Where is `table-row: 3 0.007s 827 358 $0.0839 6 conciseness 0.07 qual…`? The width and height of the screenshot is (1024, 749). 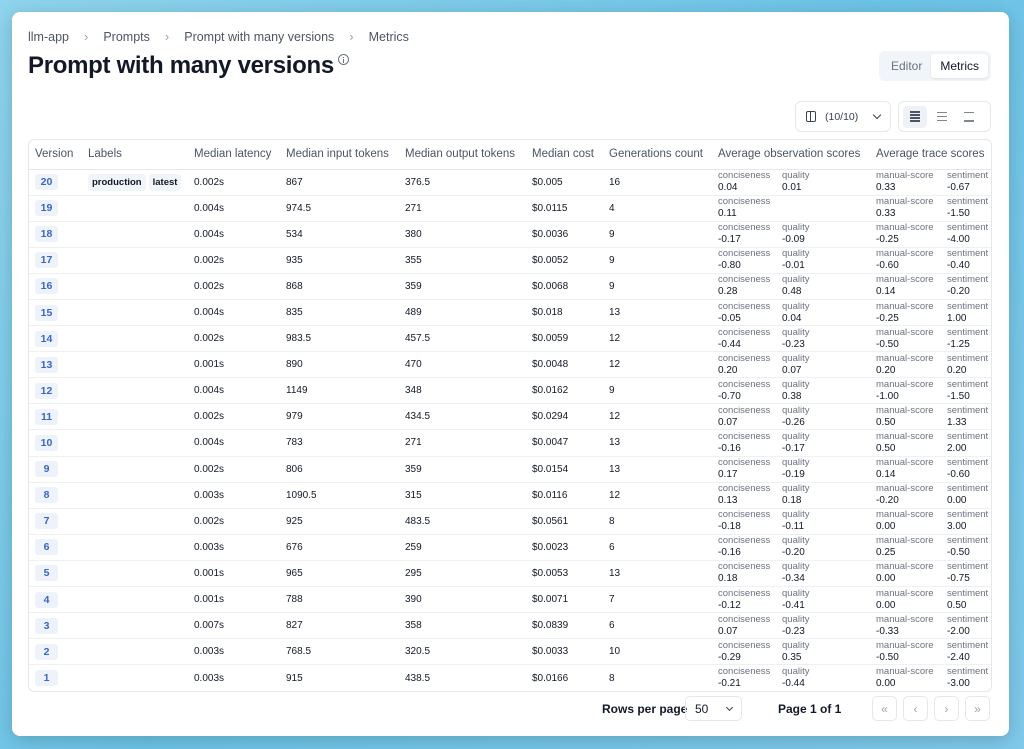
table-row: 3 0.007s 827 358 $0.0839 6 conciseness 0.07 qual… is located at coordinates (510, 626).